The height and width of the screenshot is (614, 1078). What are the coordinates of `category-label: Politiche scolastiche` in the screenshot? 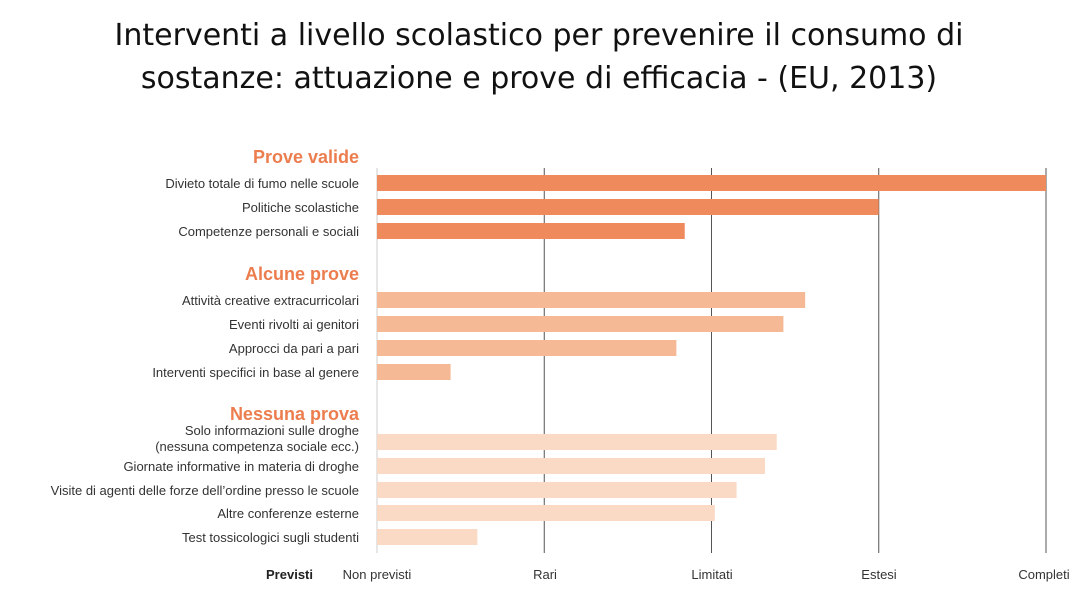 It's located at (300, 207).